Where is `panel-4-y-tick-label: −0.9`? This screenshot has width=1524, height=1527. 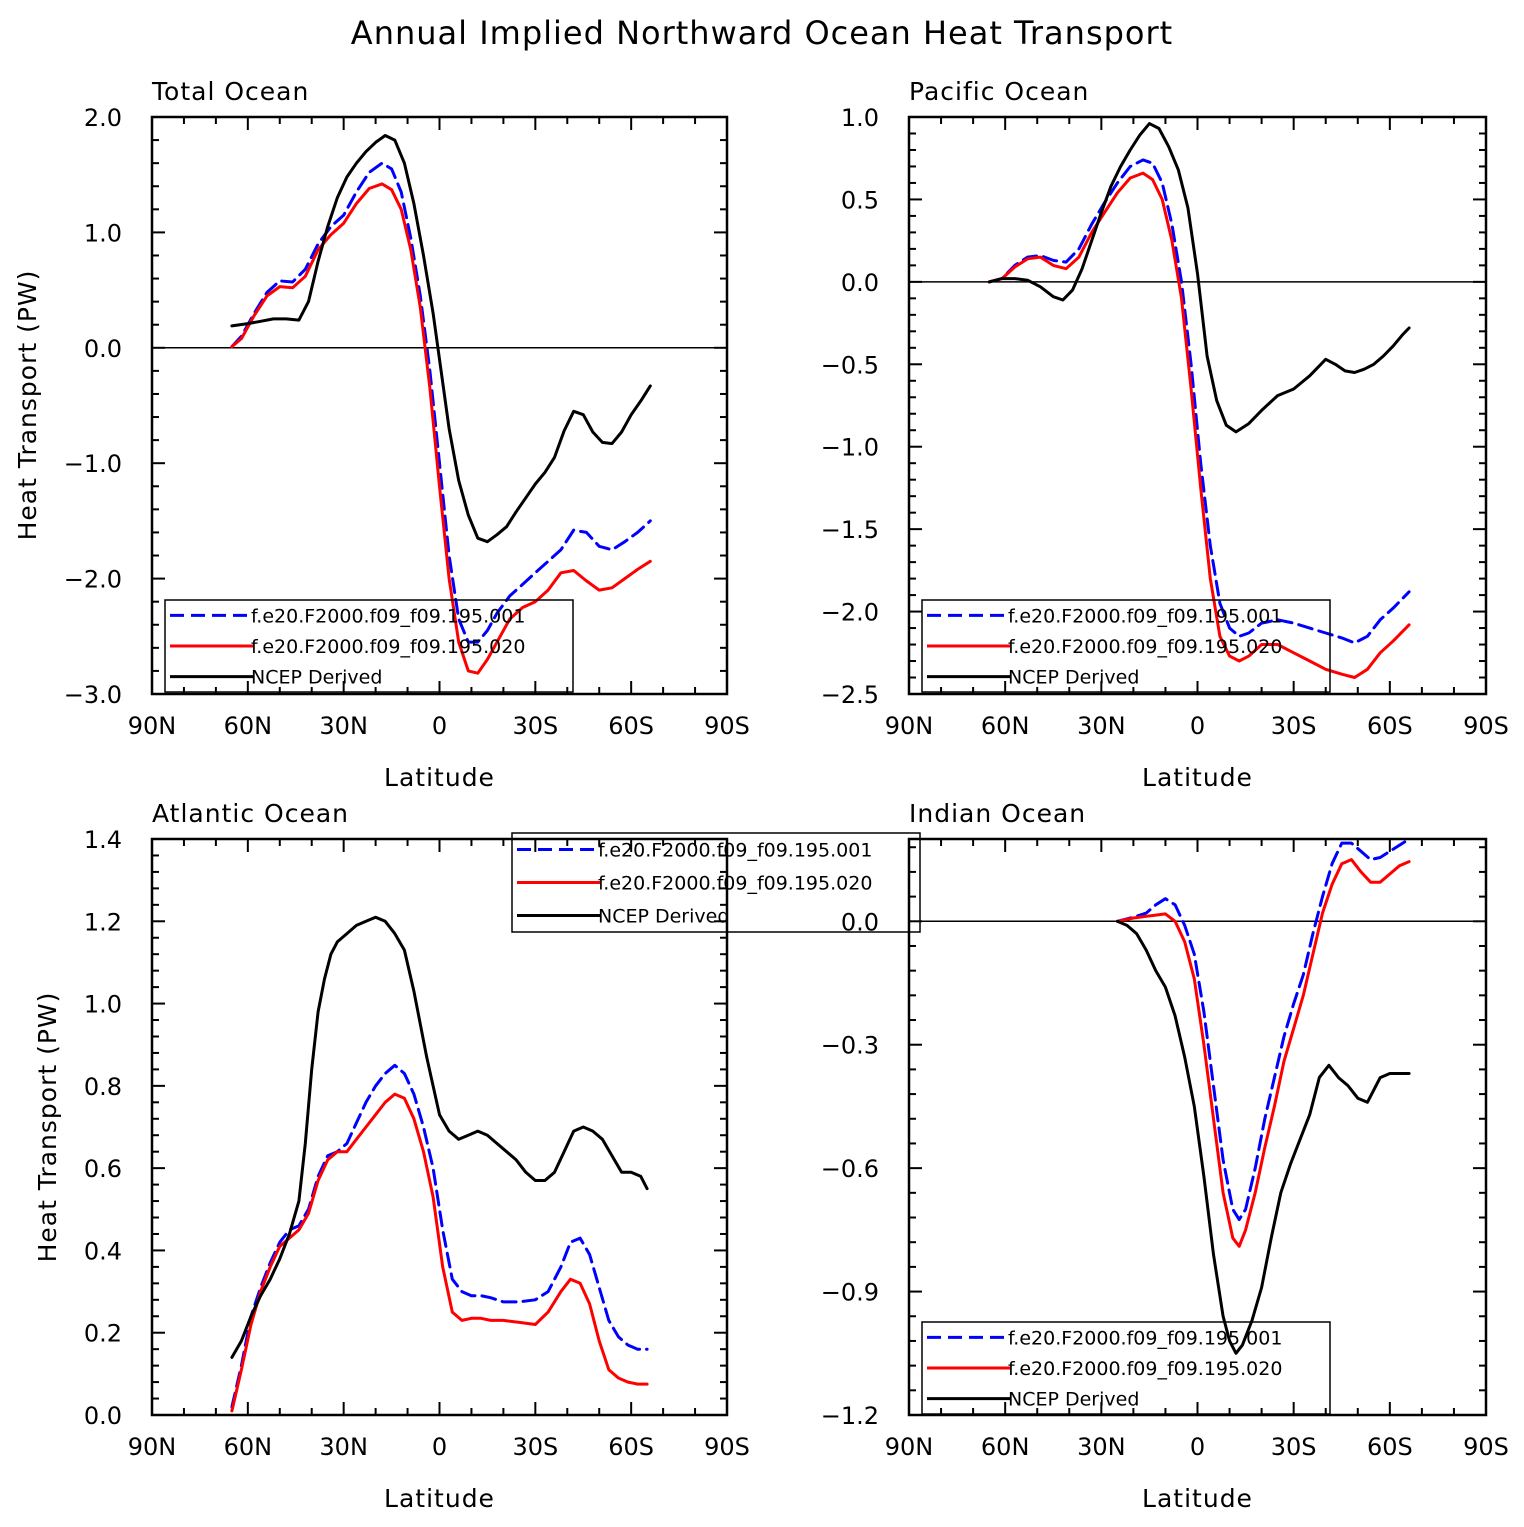 panel-4-y-tick-label: −0.9 is located at coordinates (850, 1293).